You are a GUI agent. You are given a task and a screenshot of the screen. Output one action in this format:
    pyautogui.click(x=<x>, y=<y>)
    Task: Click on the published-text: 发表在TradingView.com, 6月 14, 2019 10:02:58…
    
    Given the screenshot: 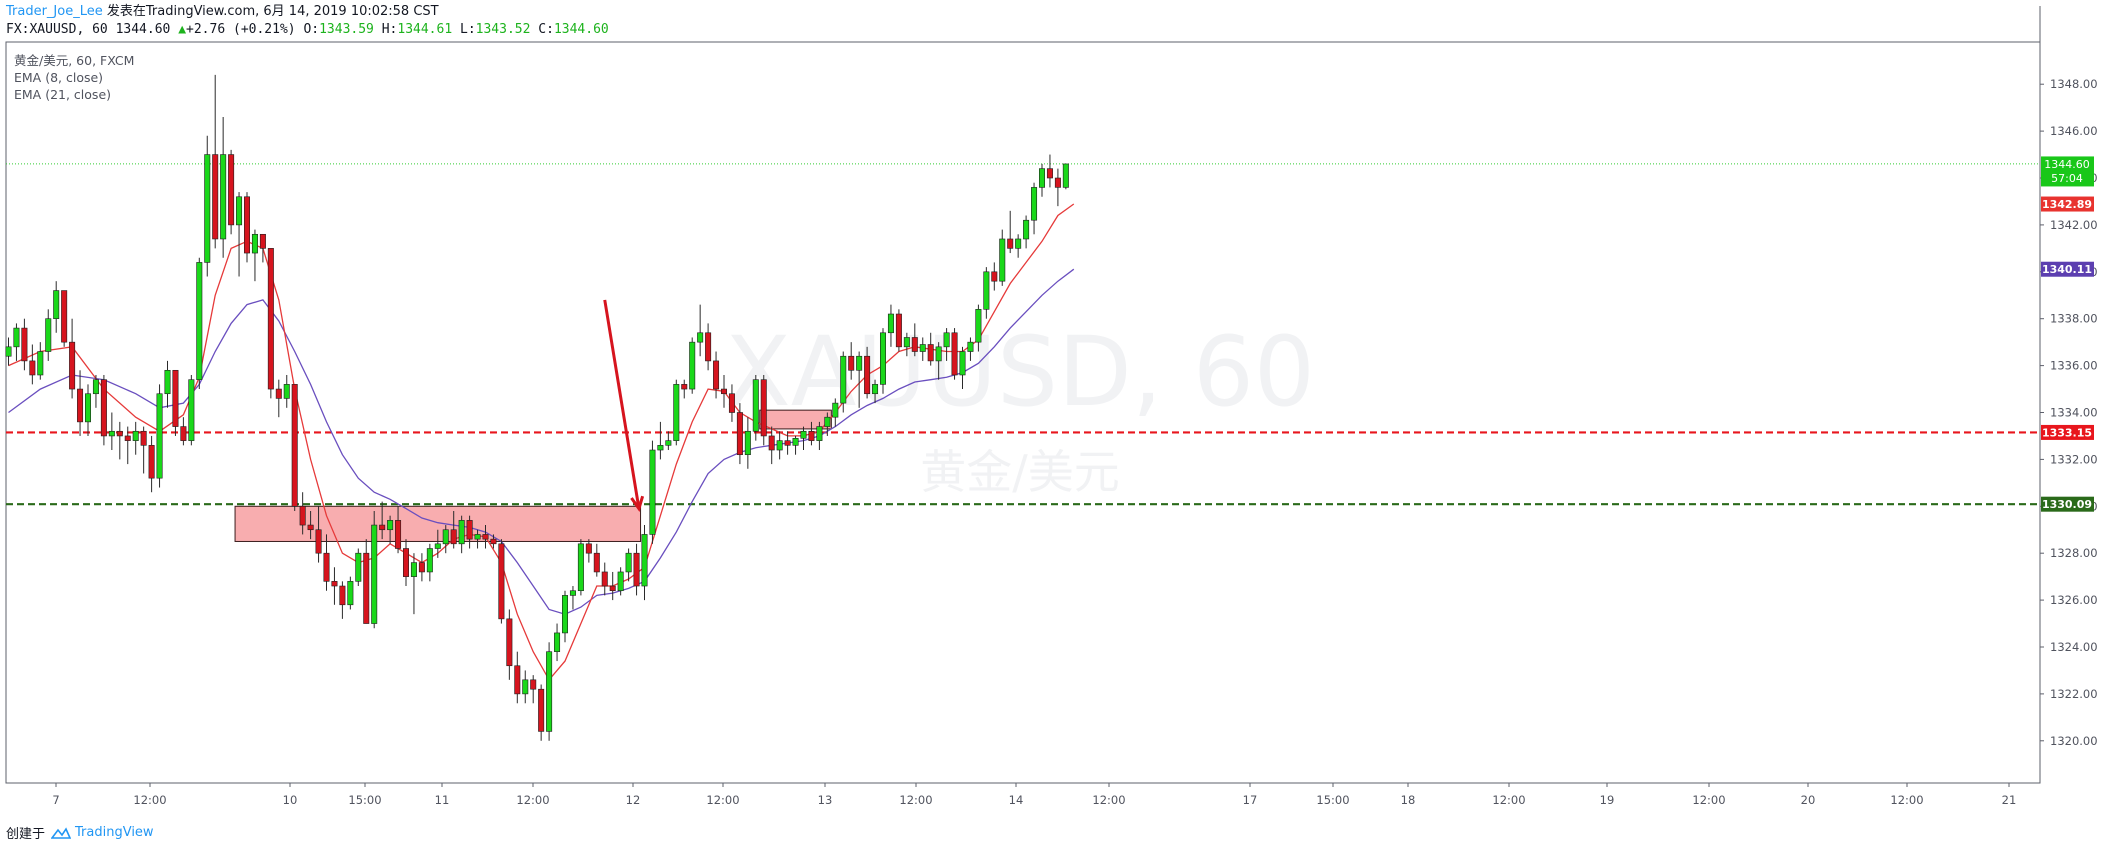 What is the action you would take?
    pyautogui.click(x=272, y=11)
    